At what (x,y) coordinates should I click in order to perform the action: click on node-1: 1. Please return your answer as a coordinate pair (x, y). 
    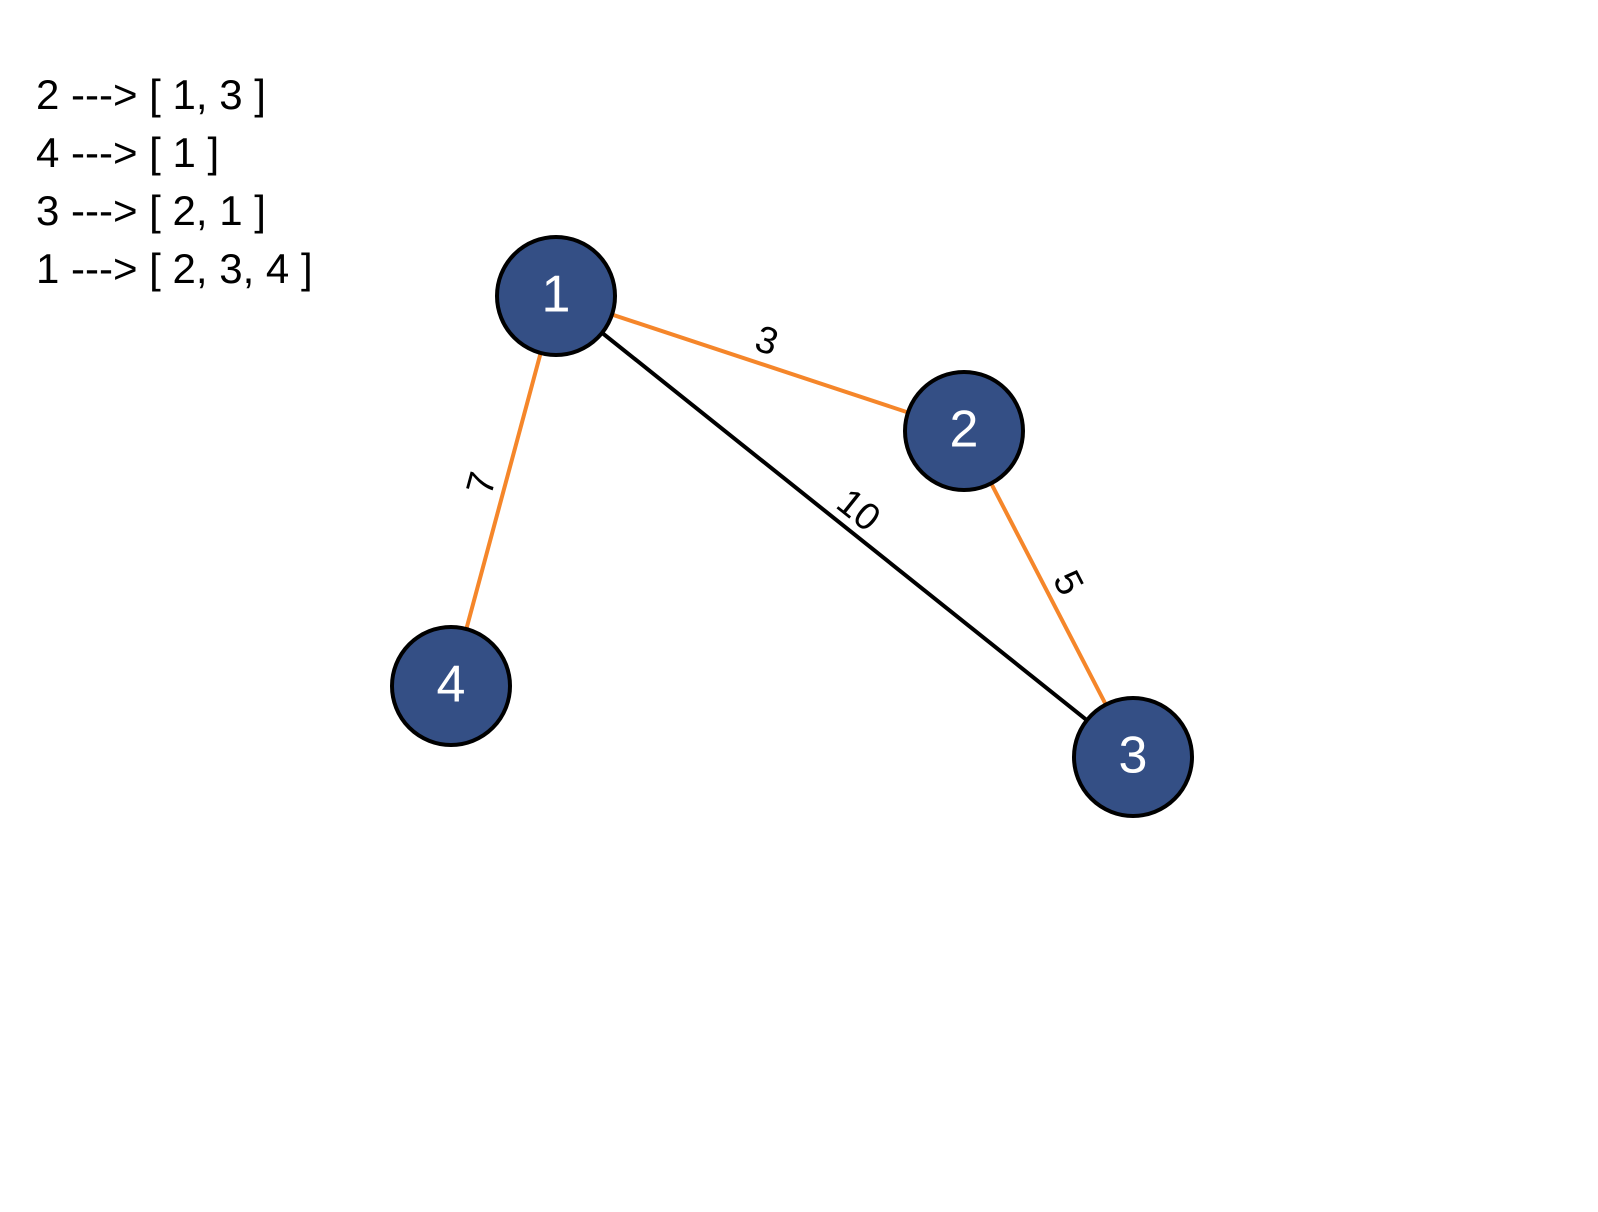
    Looking at the image, I should click on (556, 296).